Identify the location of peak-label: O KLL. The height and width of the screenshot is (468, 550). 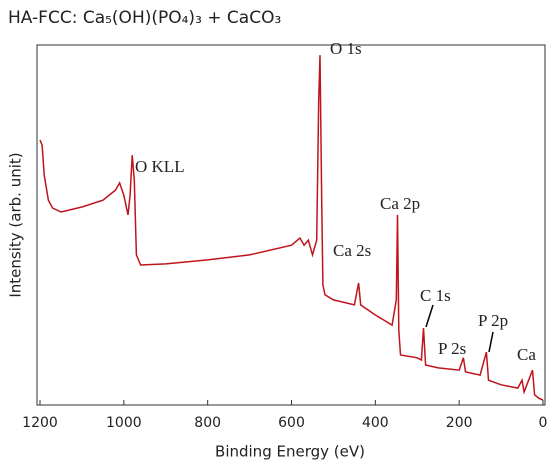
(160, 166).